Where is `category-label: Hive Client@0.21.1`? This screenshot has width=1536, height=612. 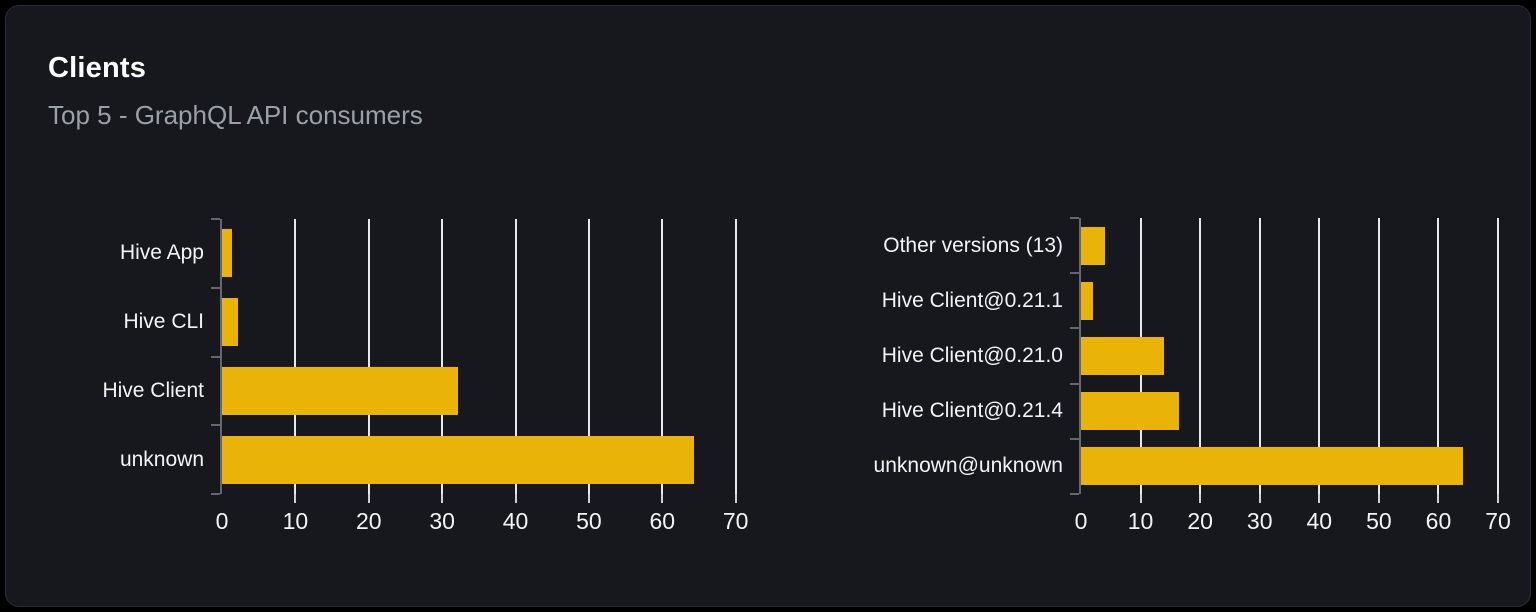
category-label: Hive Client@0.21.1 is located at coordinates (972, 300).